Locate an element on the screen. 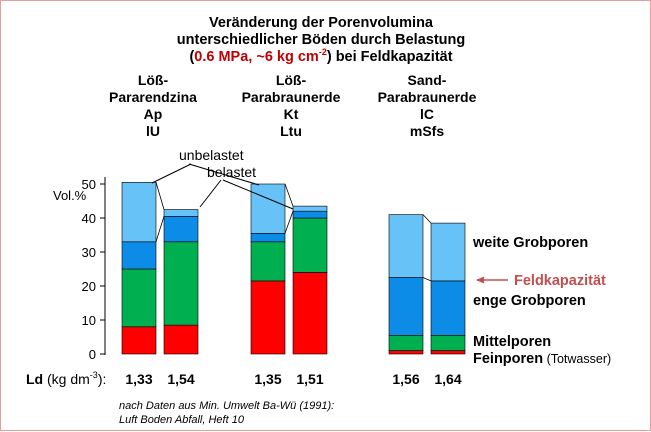  soil-header-2: Löß- Parabraunerde Kt Ltu is located at coordinates (291, 105).